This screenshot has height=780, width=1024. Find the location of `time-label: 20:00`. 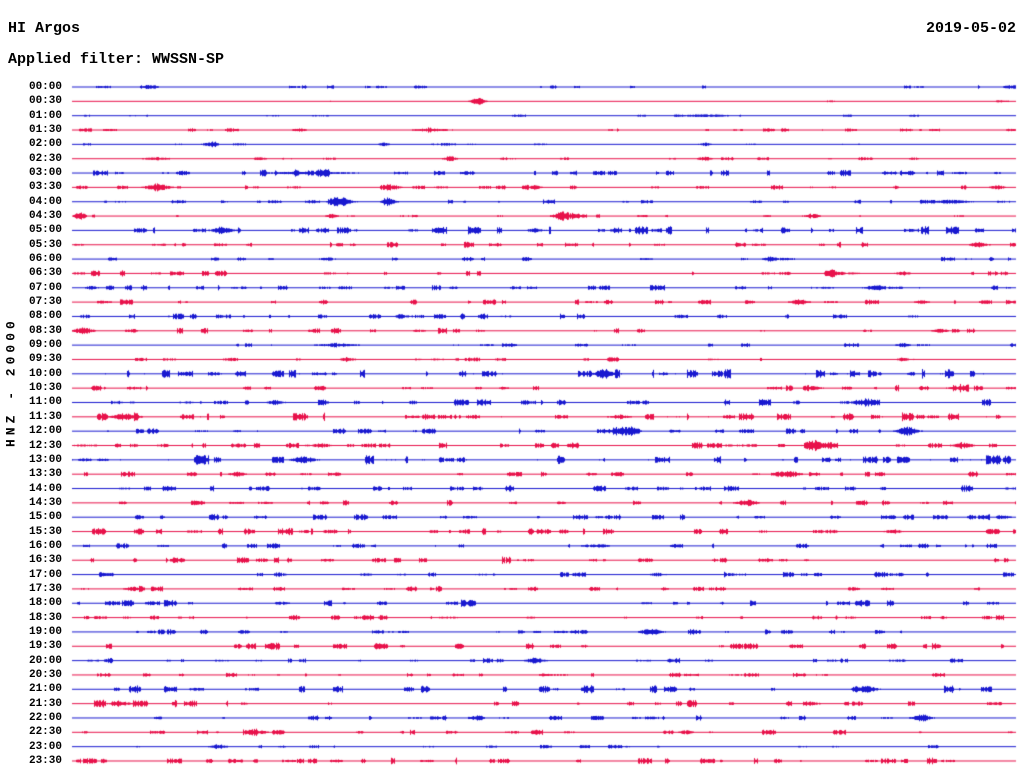

time-label: 20:00 is located at coordinates (45, 660).